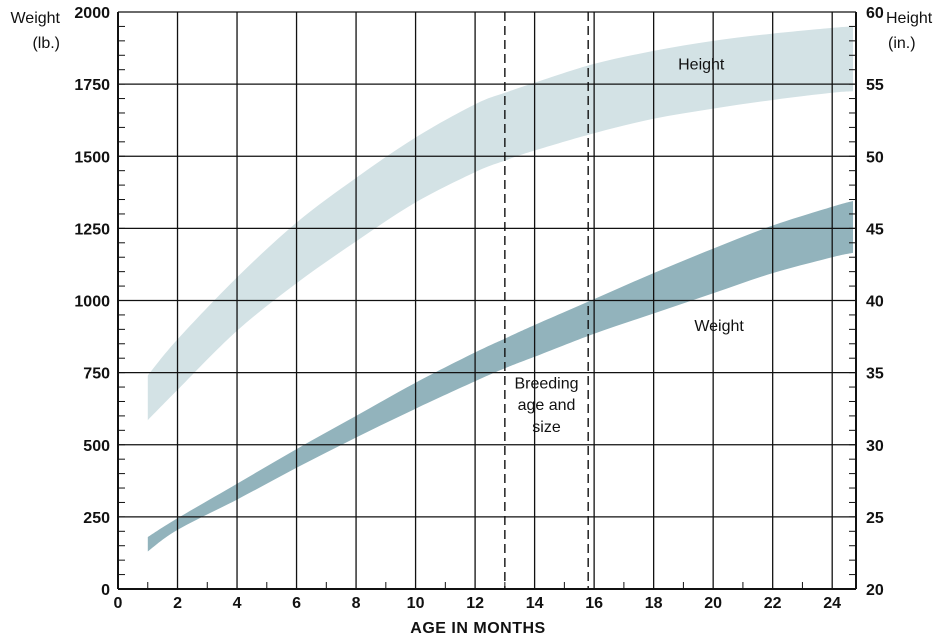  I want to click on x-tick-label: 14, so click(535, 603).